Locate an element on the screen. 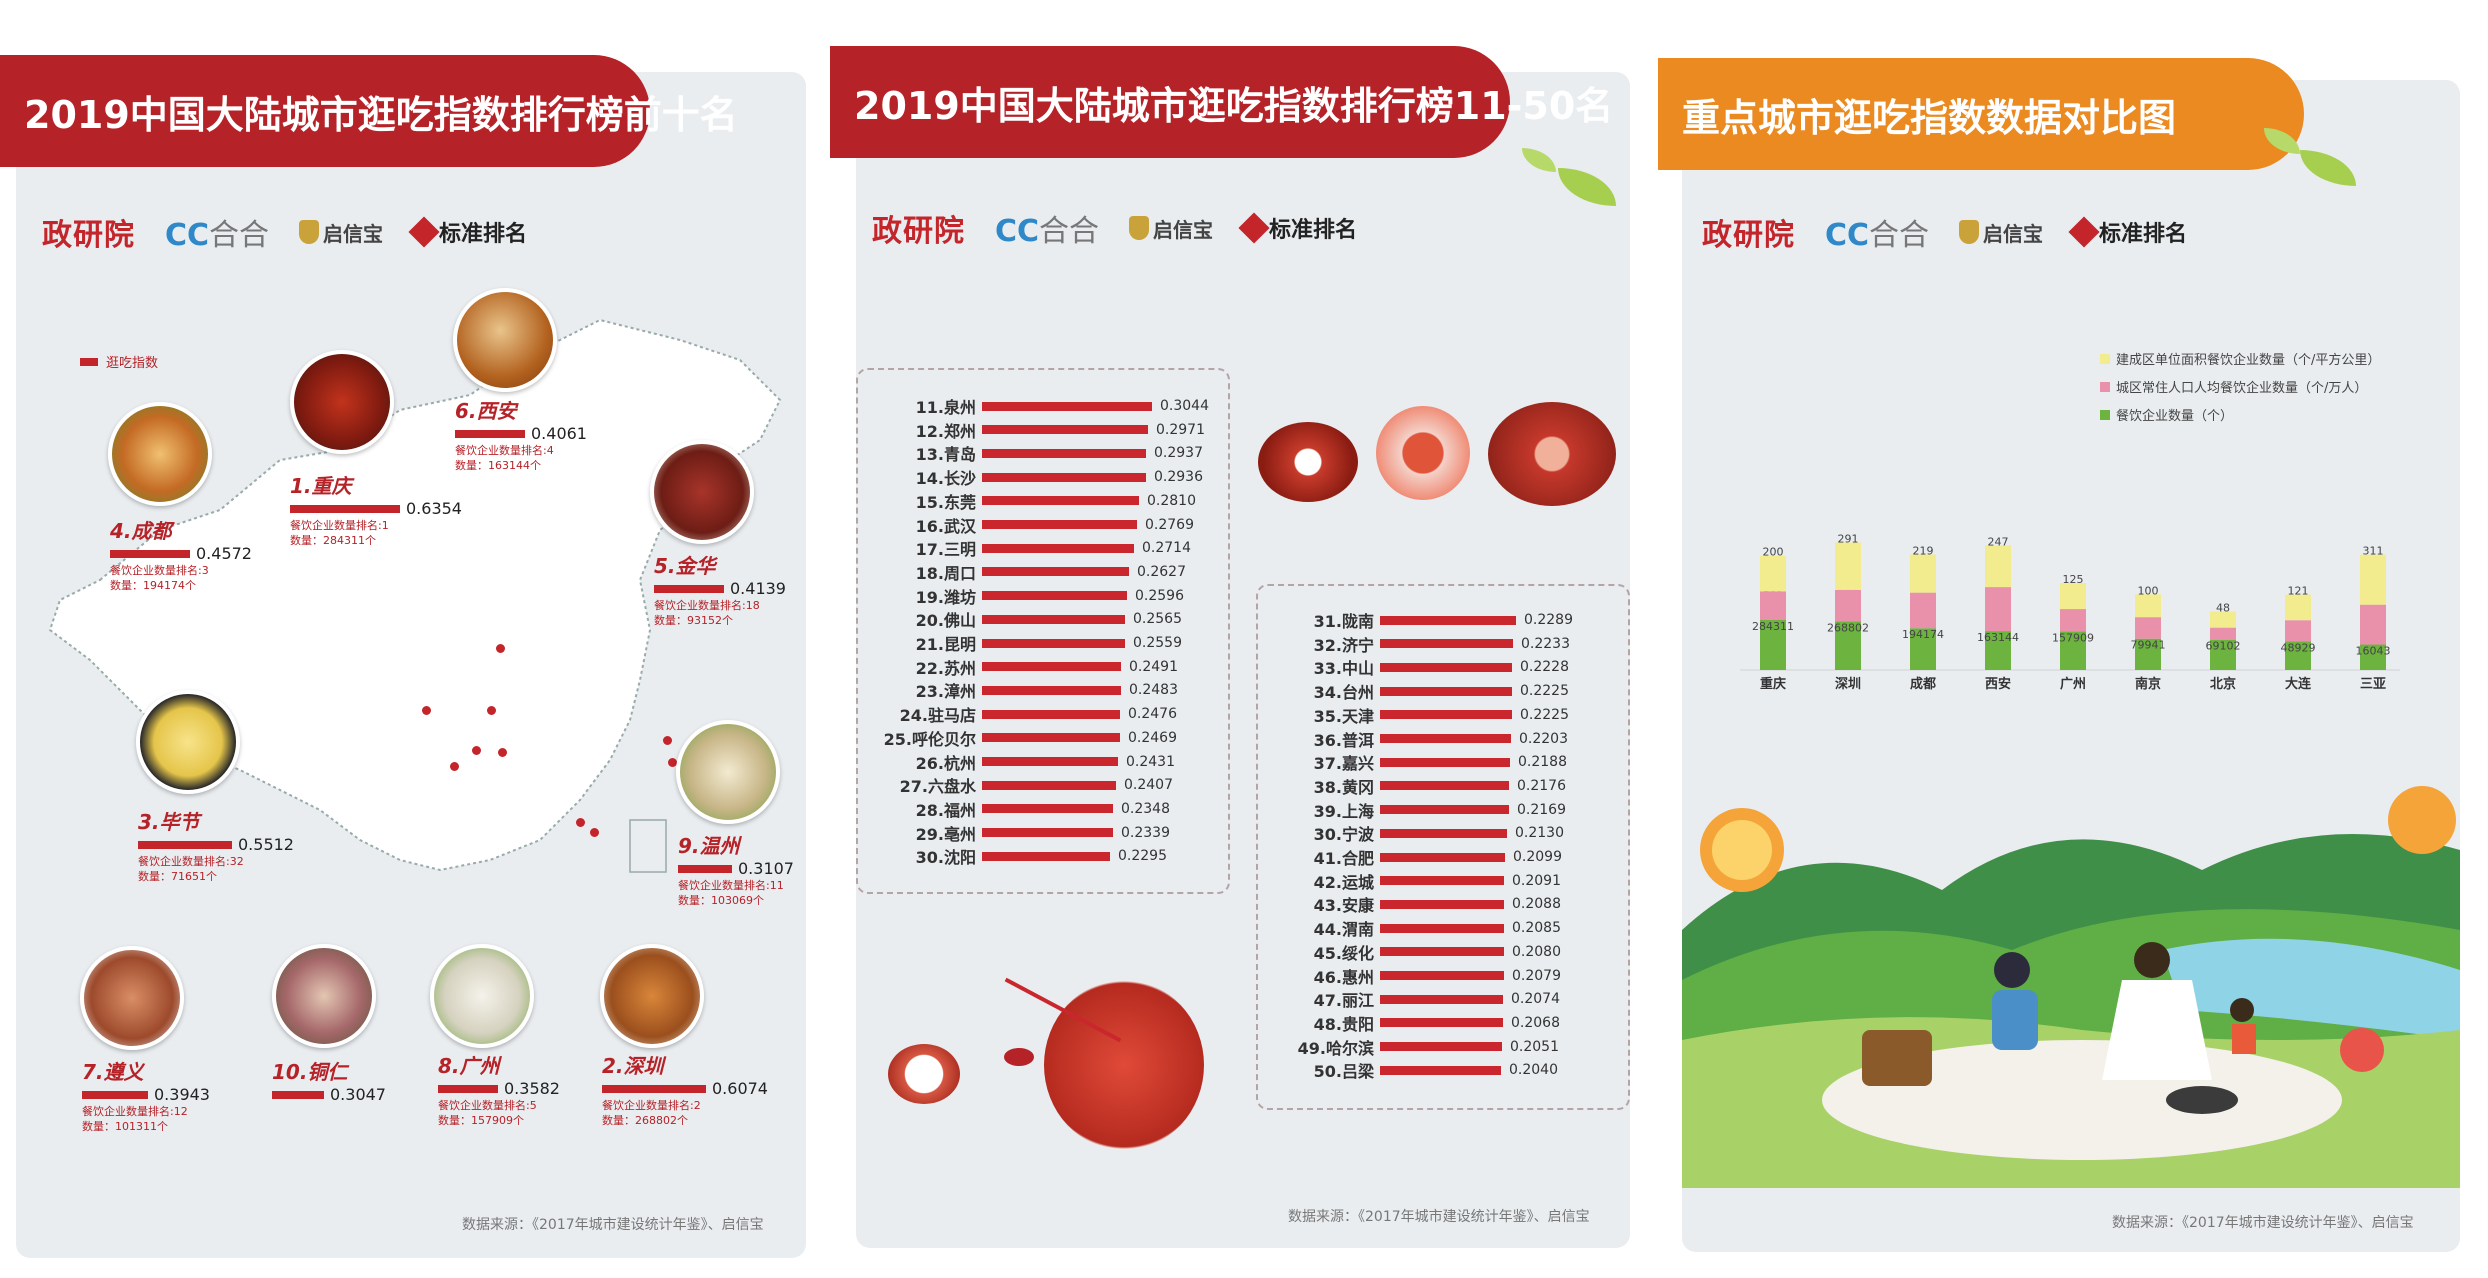 This screenshot has height=1278, width=2488. panel1-title: 2019中国大陆城市逛吃指数排行榜前十名 is located at coordinates (381, 114).